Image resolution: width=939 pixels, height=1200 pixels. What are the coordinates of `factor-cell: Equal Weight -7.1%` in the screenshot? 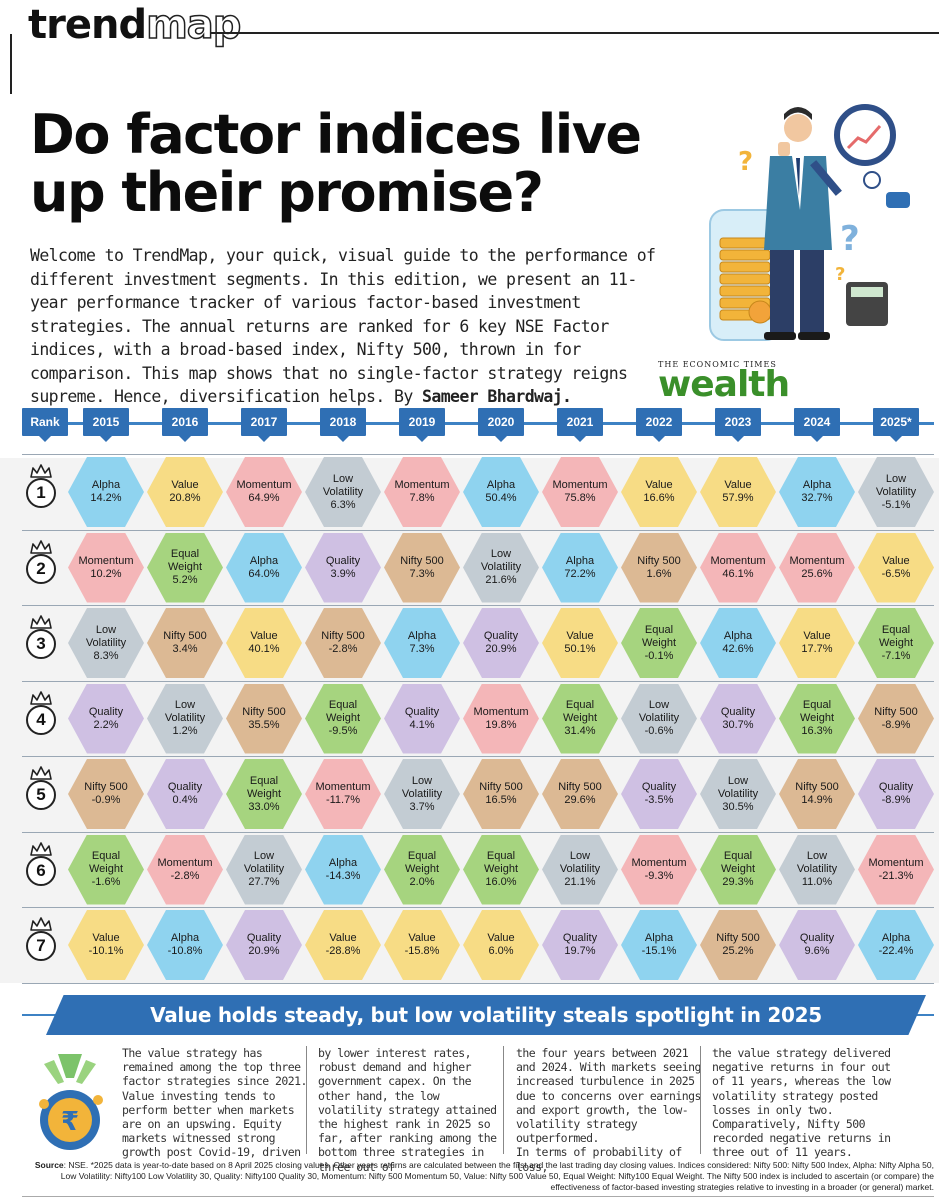 It's located at (896, 643).